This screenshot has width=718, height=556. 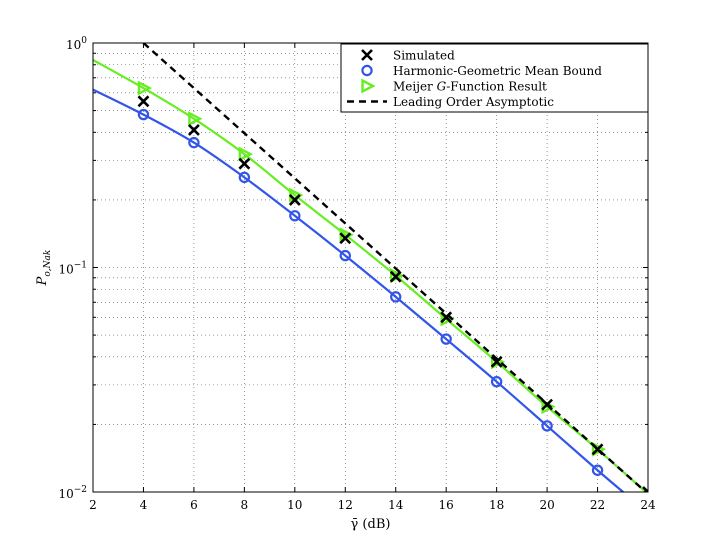 I want to click on x-tick-label: 8, so click(x=245, y=505).